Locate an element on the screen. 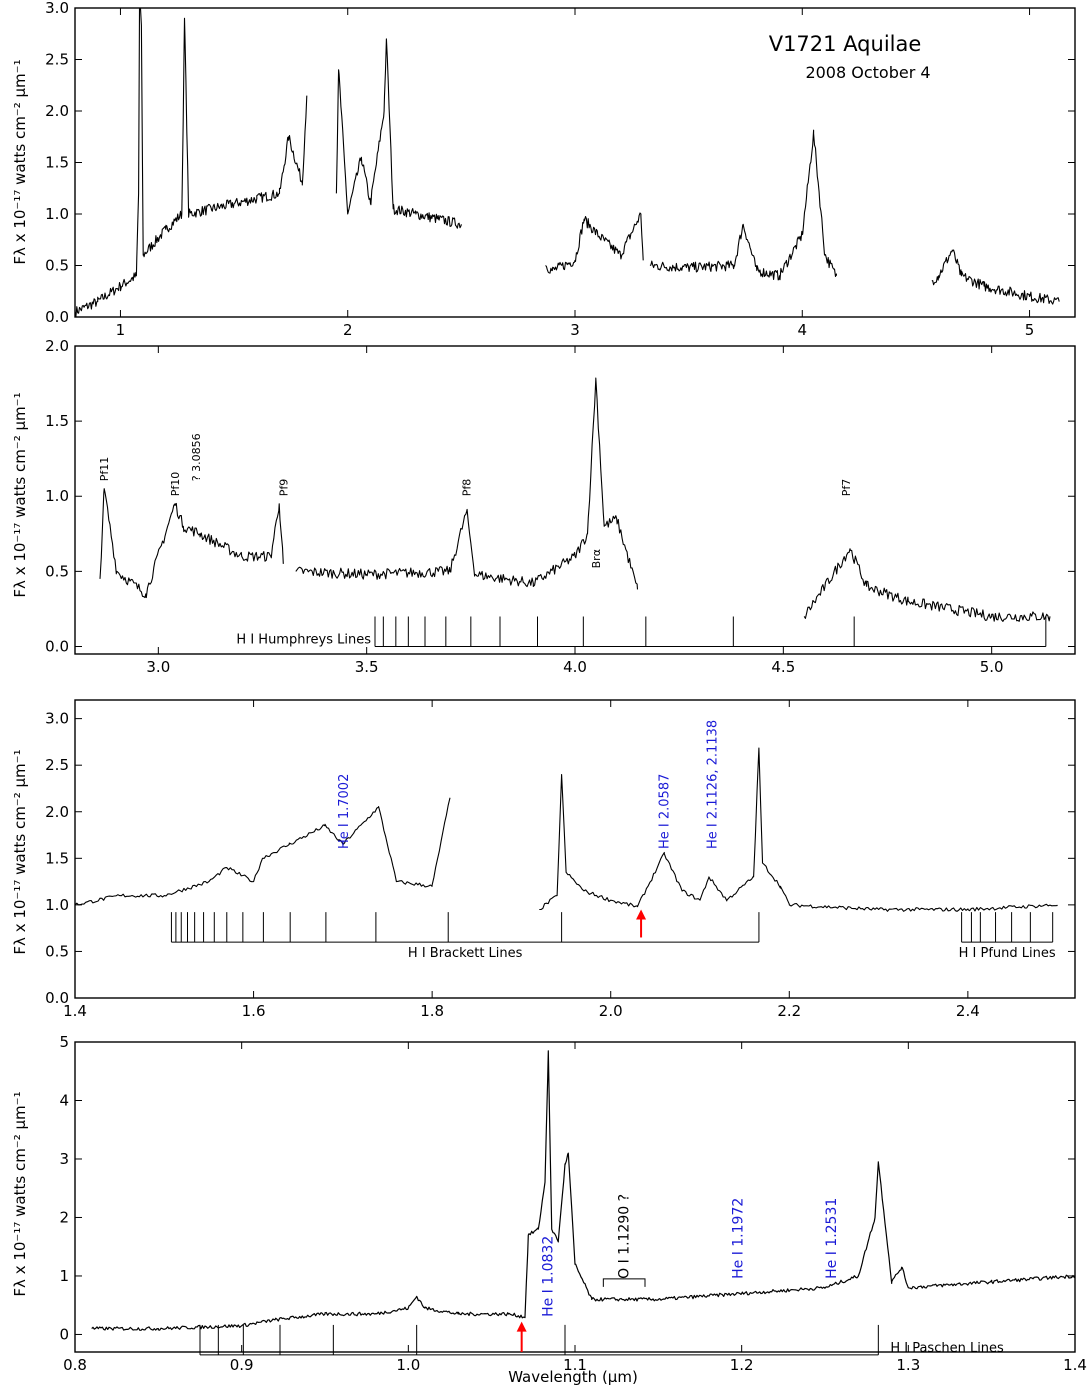 This screenshot has width=1088, height=1390. o-i-label: O I 1.1290 ? is located at coordinates (624, 1236).